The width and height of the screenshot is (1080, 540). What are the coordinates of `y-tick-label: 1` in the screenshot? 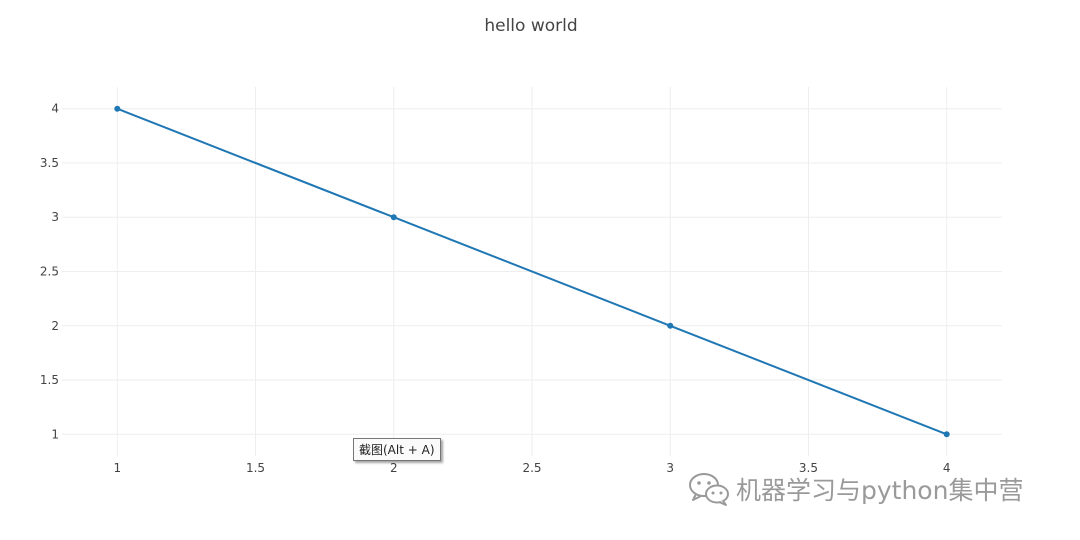 It's located at (55, 434).